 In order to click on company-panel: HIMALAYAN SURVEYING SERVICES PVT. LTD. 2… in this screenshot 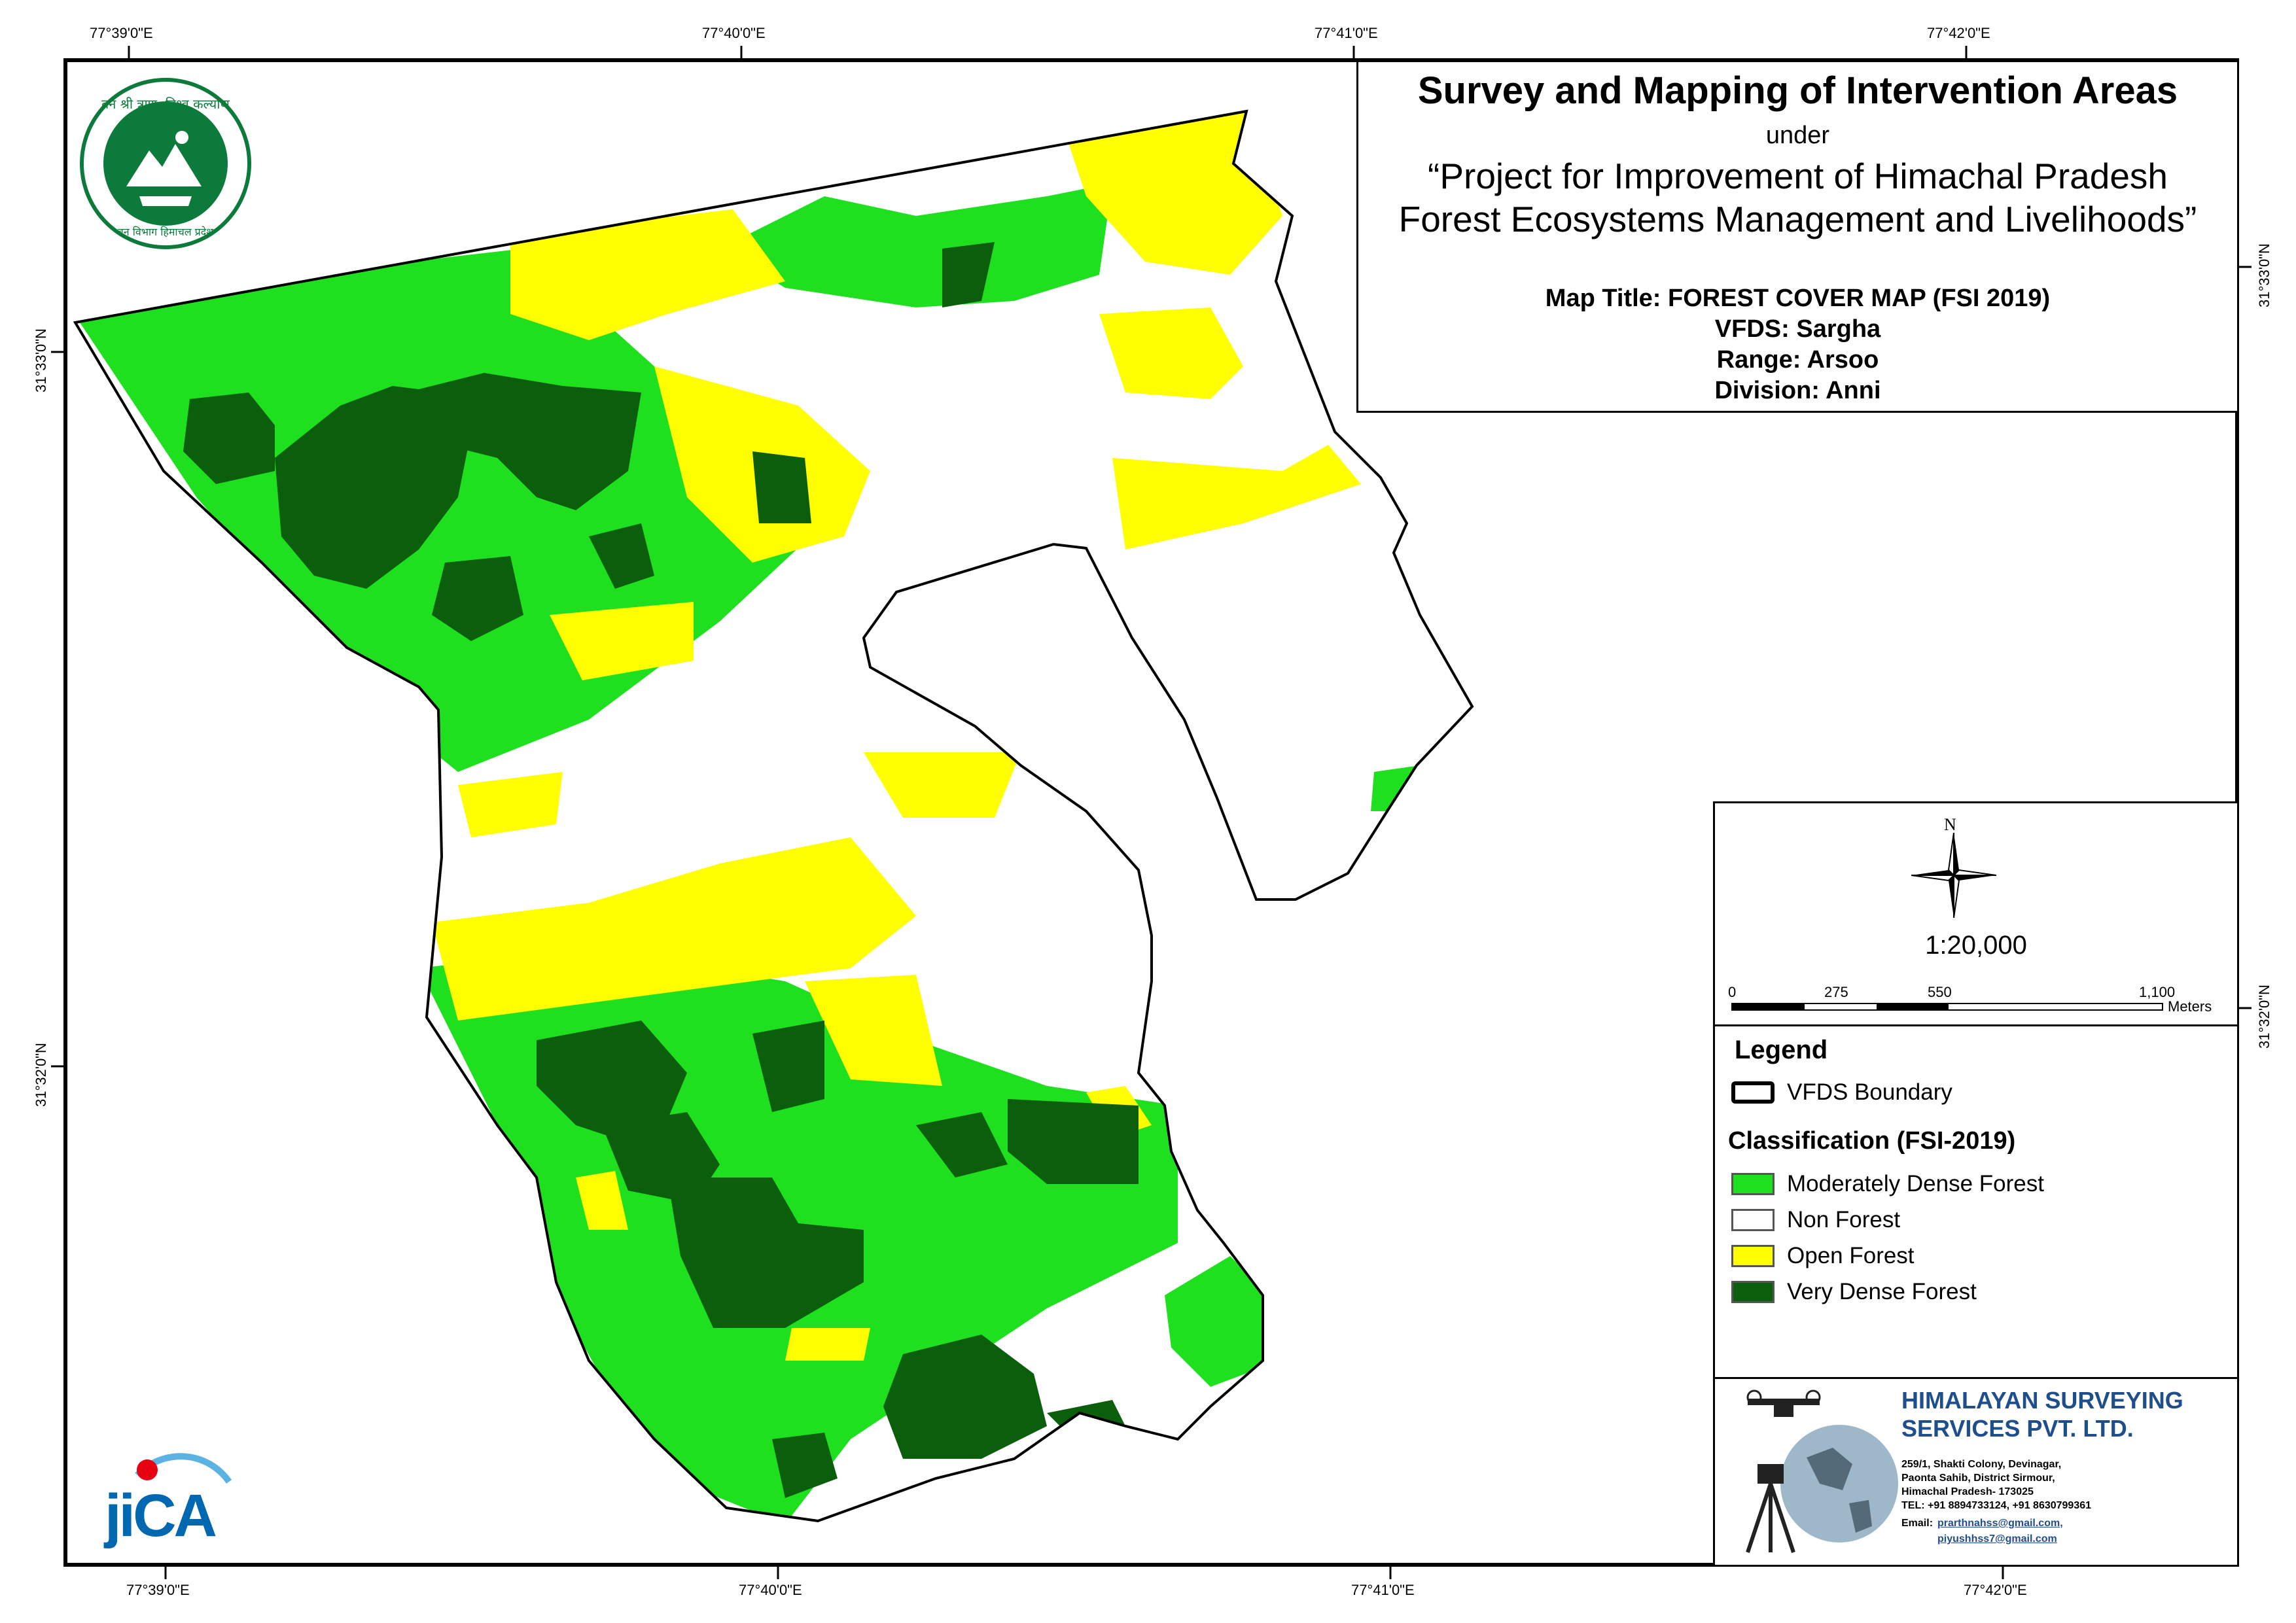, I will do `click(1976, 1472)`.